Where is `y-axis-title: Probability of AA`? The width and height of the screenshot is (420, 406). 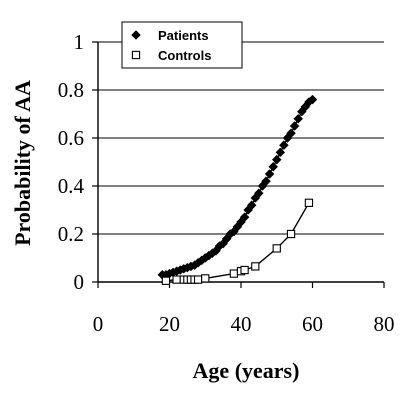
y-axis-title: Probability of AA is located at coordinates (22, 163).